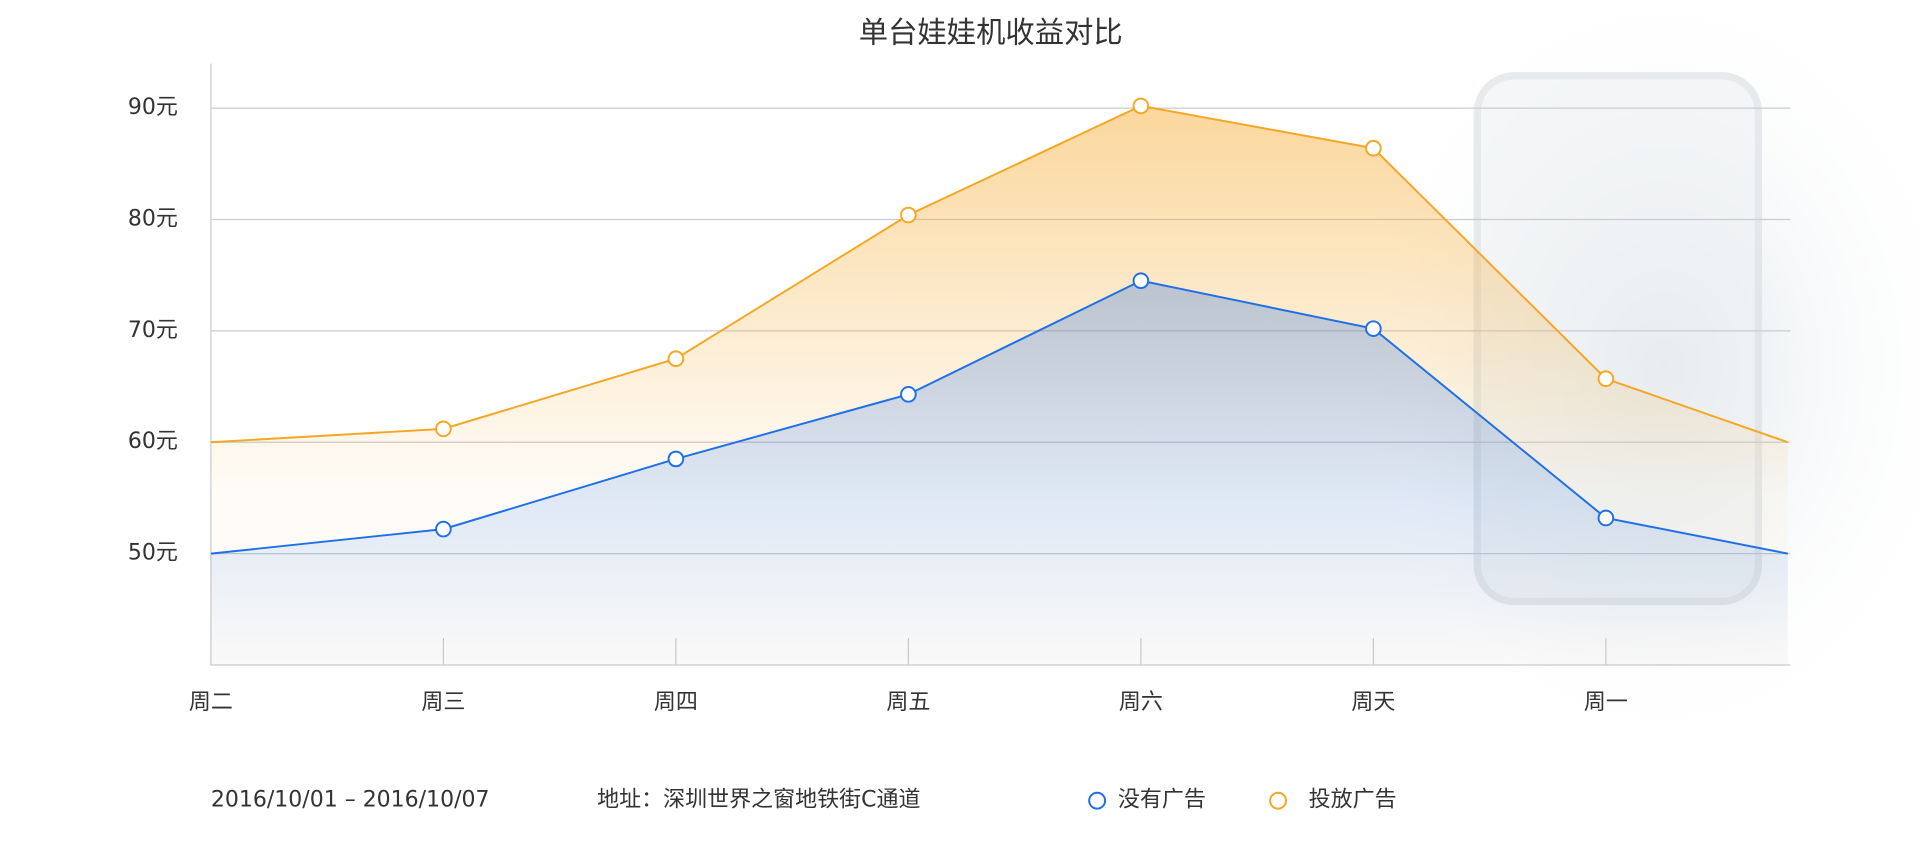 This screenshot has height=841, width=1918. What do you see at coordinates (676, 702) in the screenshot?
I see `x-tick-label: 周四` at bounding box center [676, 702].